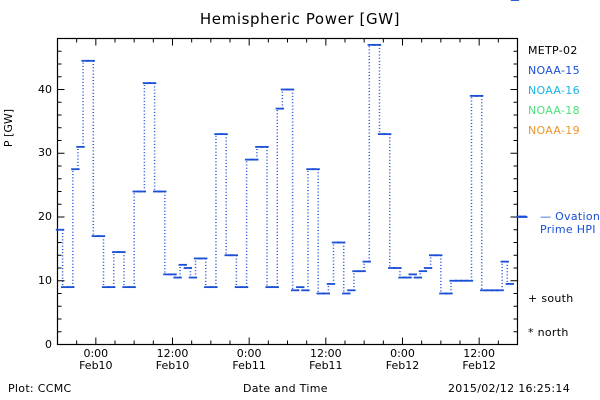 The image size is (600, 400). What do you see at coordinates (40, 388) in the screenshot?
I see `footer-plot-source: Plot: CCMC` at bounding box center [40, 388].